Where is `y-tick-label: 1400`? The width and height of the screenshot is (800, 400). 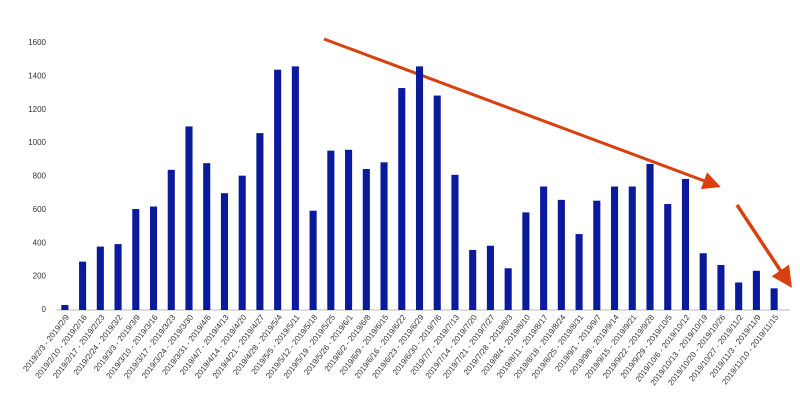
y-tick-label: 1400 is located at coordinates (37, 75).